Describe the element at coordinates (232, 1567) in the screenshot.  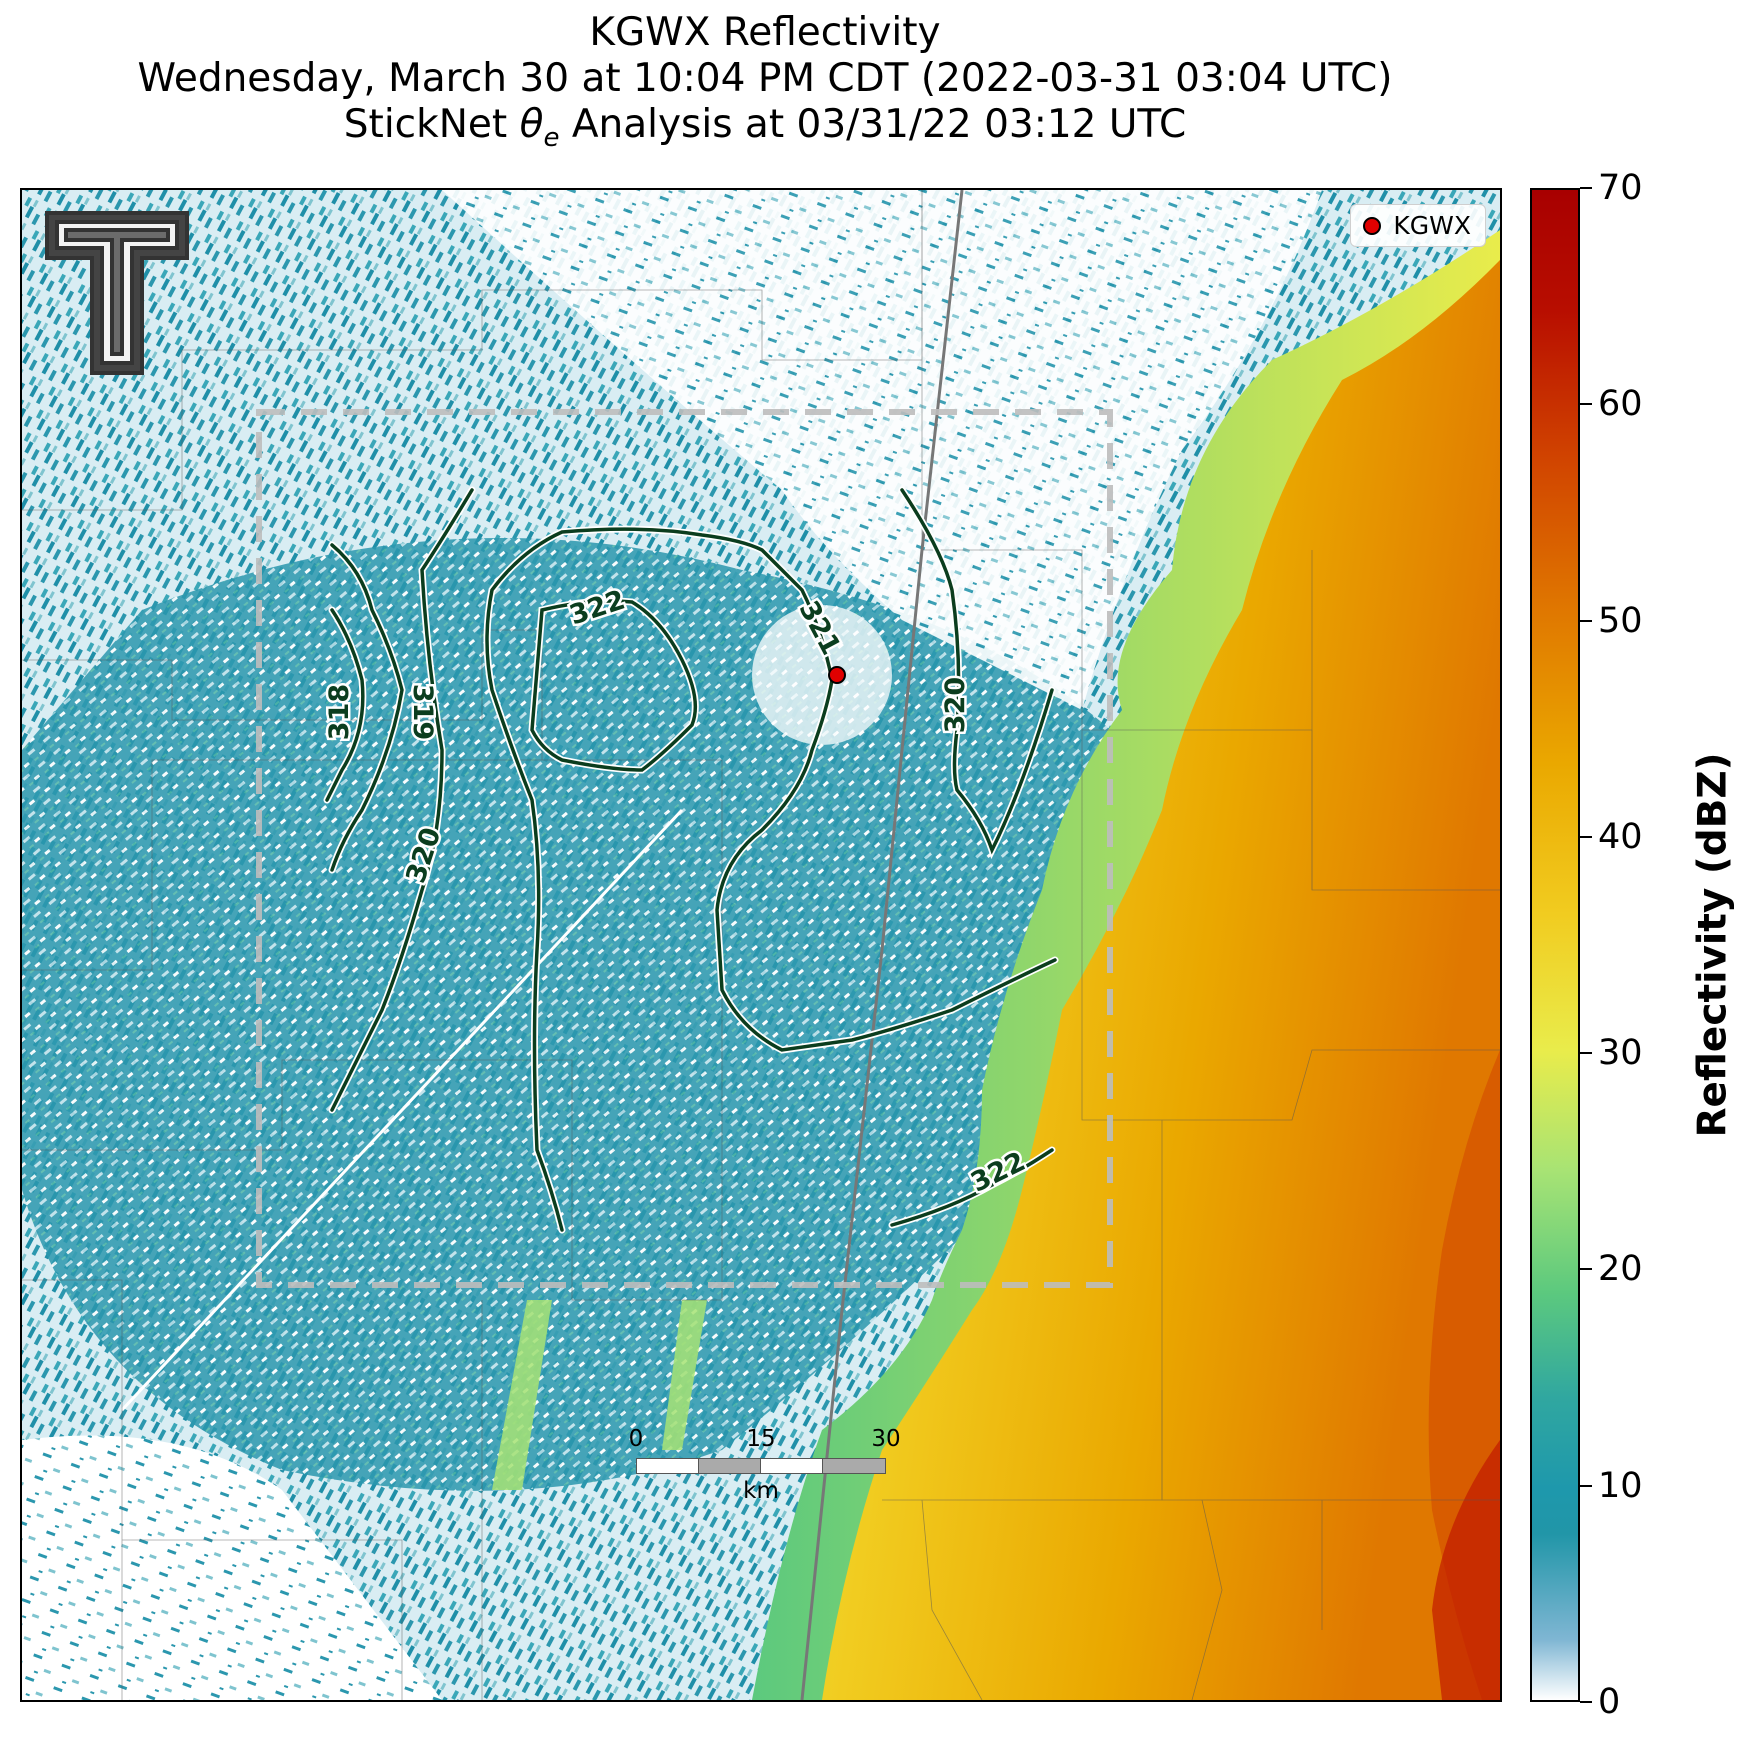
I see `sparse-echo-southwest` at that location.